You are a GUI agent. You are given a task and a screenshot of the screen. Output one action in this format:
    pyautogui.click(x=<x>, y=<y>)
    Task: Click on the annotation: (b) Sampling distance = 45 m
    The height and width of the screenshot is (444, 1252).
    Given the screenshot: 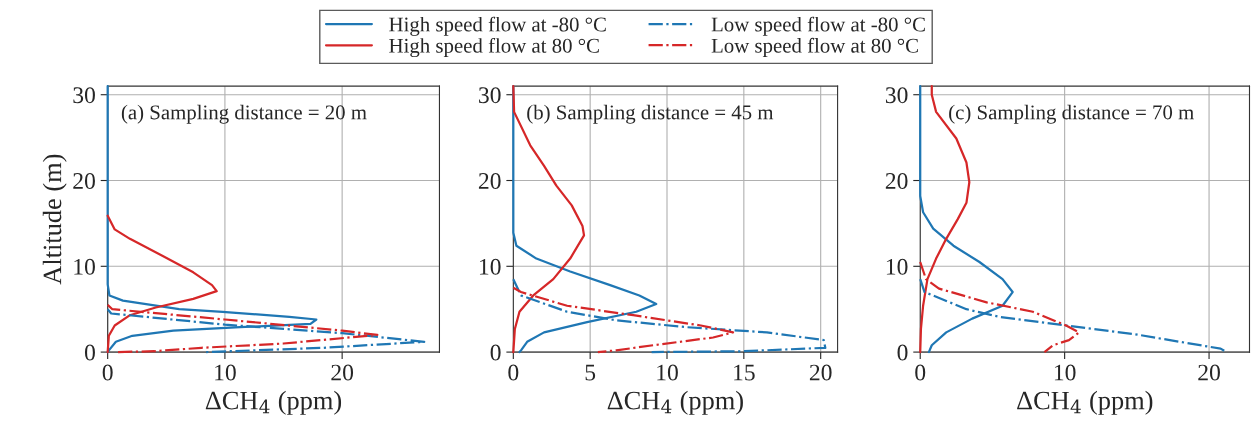 What is the action you would take?
    pyautogui.click(x=650, y=114)
    